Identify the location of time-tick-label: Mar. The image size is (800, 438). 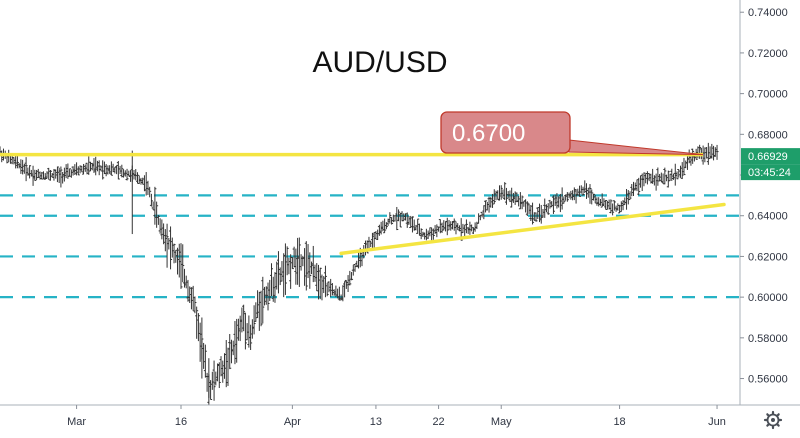
(76, 422).